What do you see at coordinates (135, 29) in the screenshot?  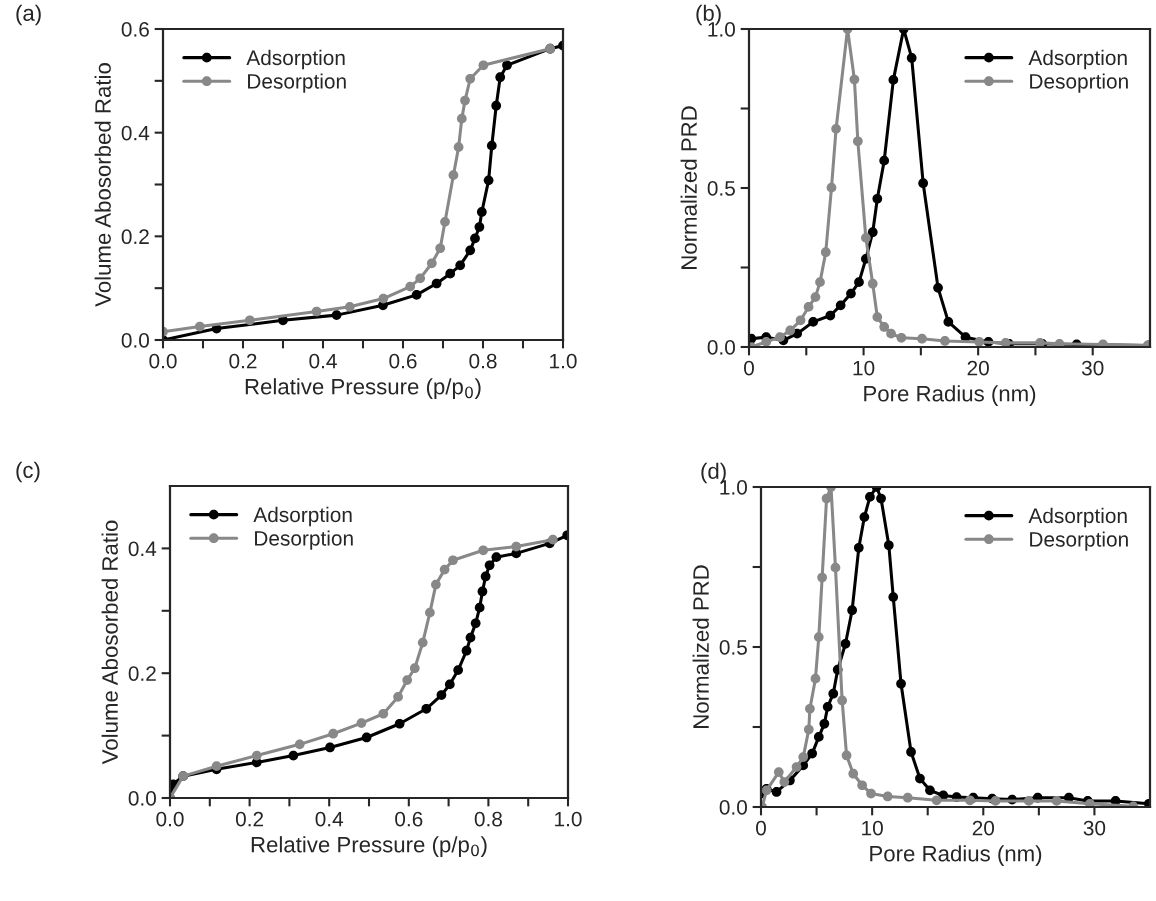 I see `y-tick-label: 0.6` at bounding box center [135, 29].